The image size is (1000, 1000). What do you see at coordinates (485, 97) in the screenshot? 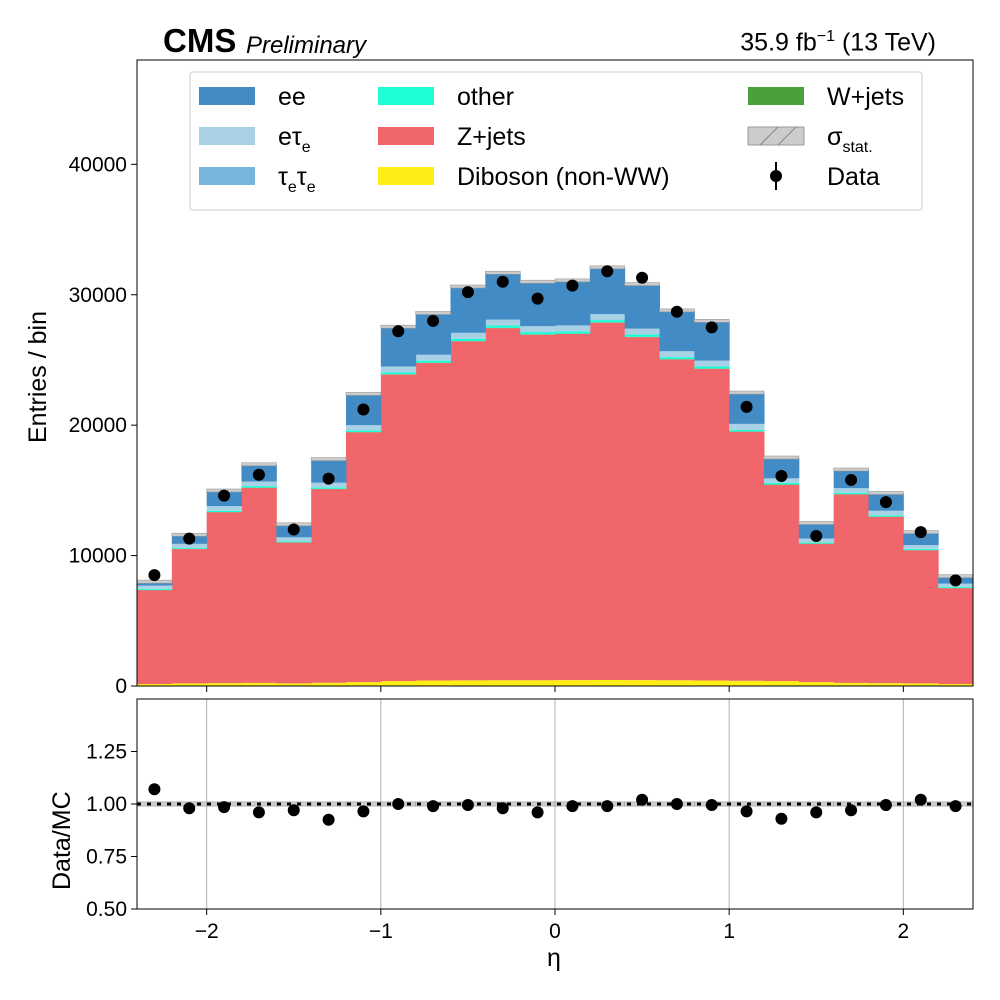
I see `legend-label-other: other` at bounding box center [485, 97].